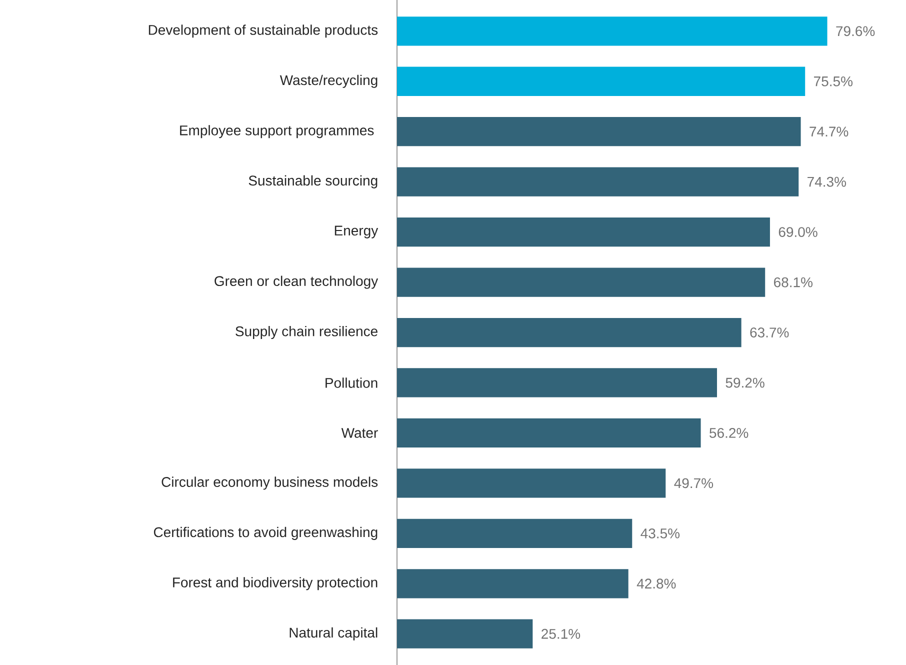  I want to click on data-label: 79.6%, so click(855, 31).